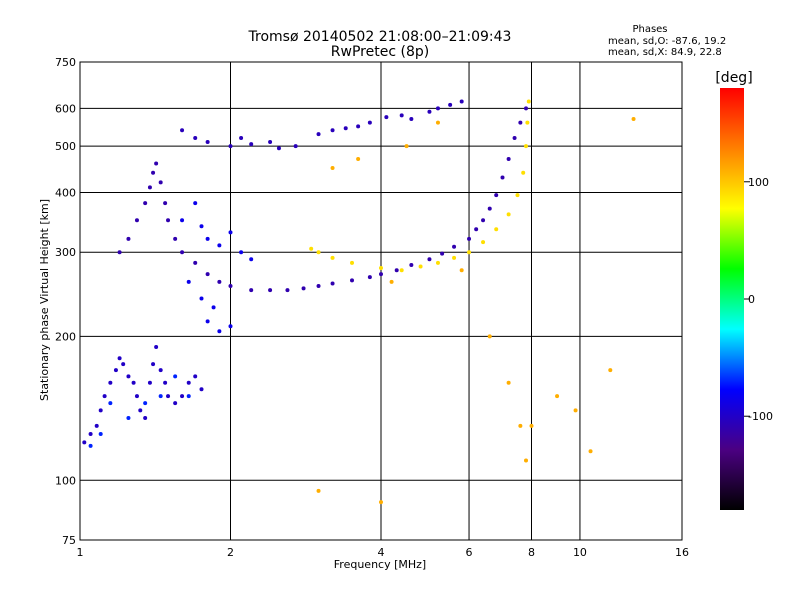  I want to click on y-tick-label: 100, so click(65, 480).